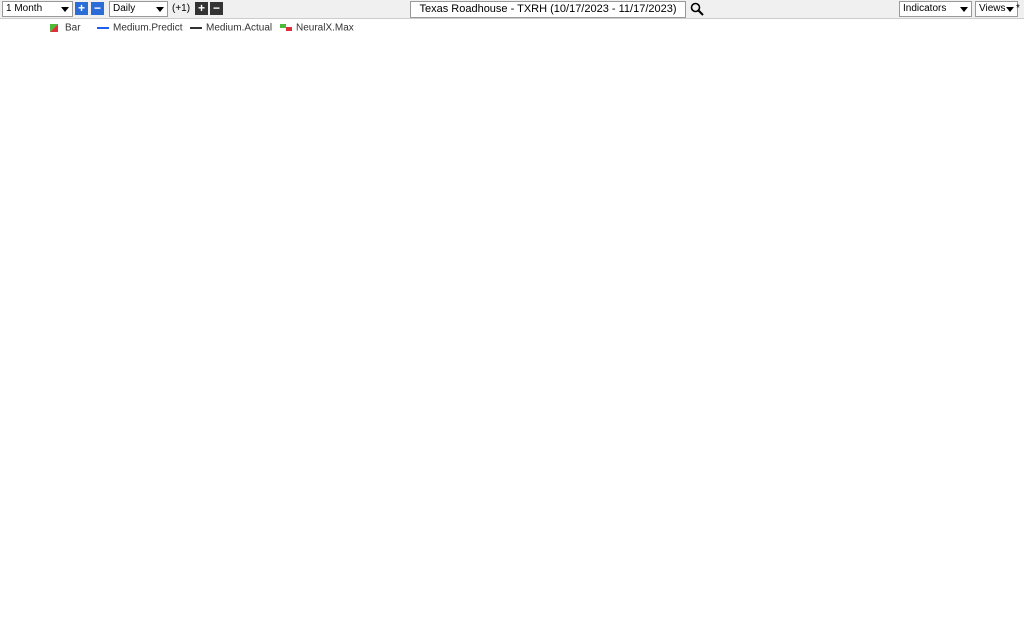 The image size is (1024, 634). Describe the element at coordinates (239, 28) in the screenshot. I see `legend-label: Medium.Actual` at that location.